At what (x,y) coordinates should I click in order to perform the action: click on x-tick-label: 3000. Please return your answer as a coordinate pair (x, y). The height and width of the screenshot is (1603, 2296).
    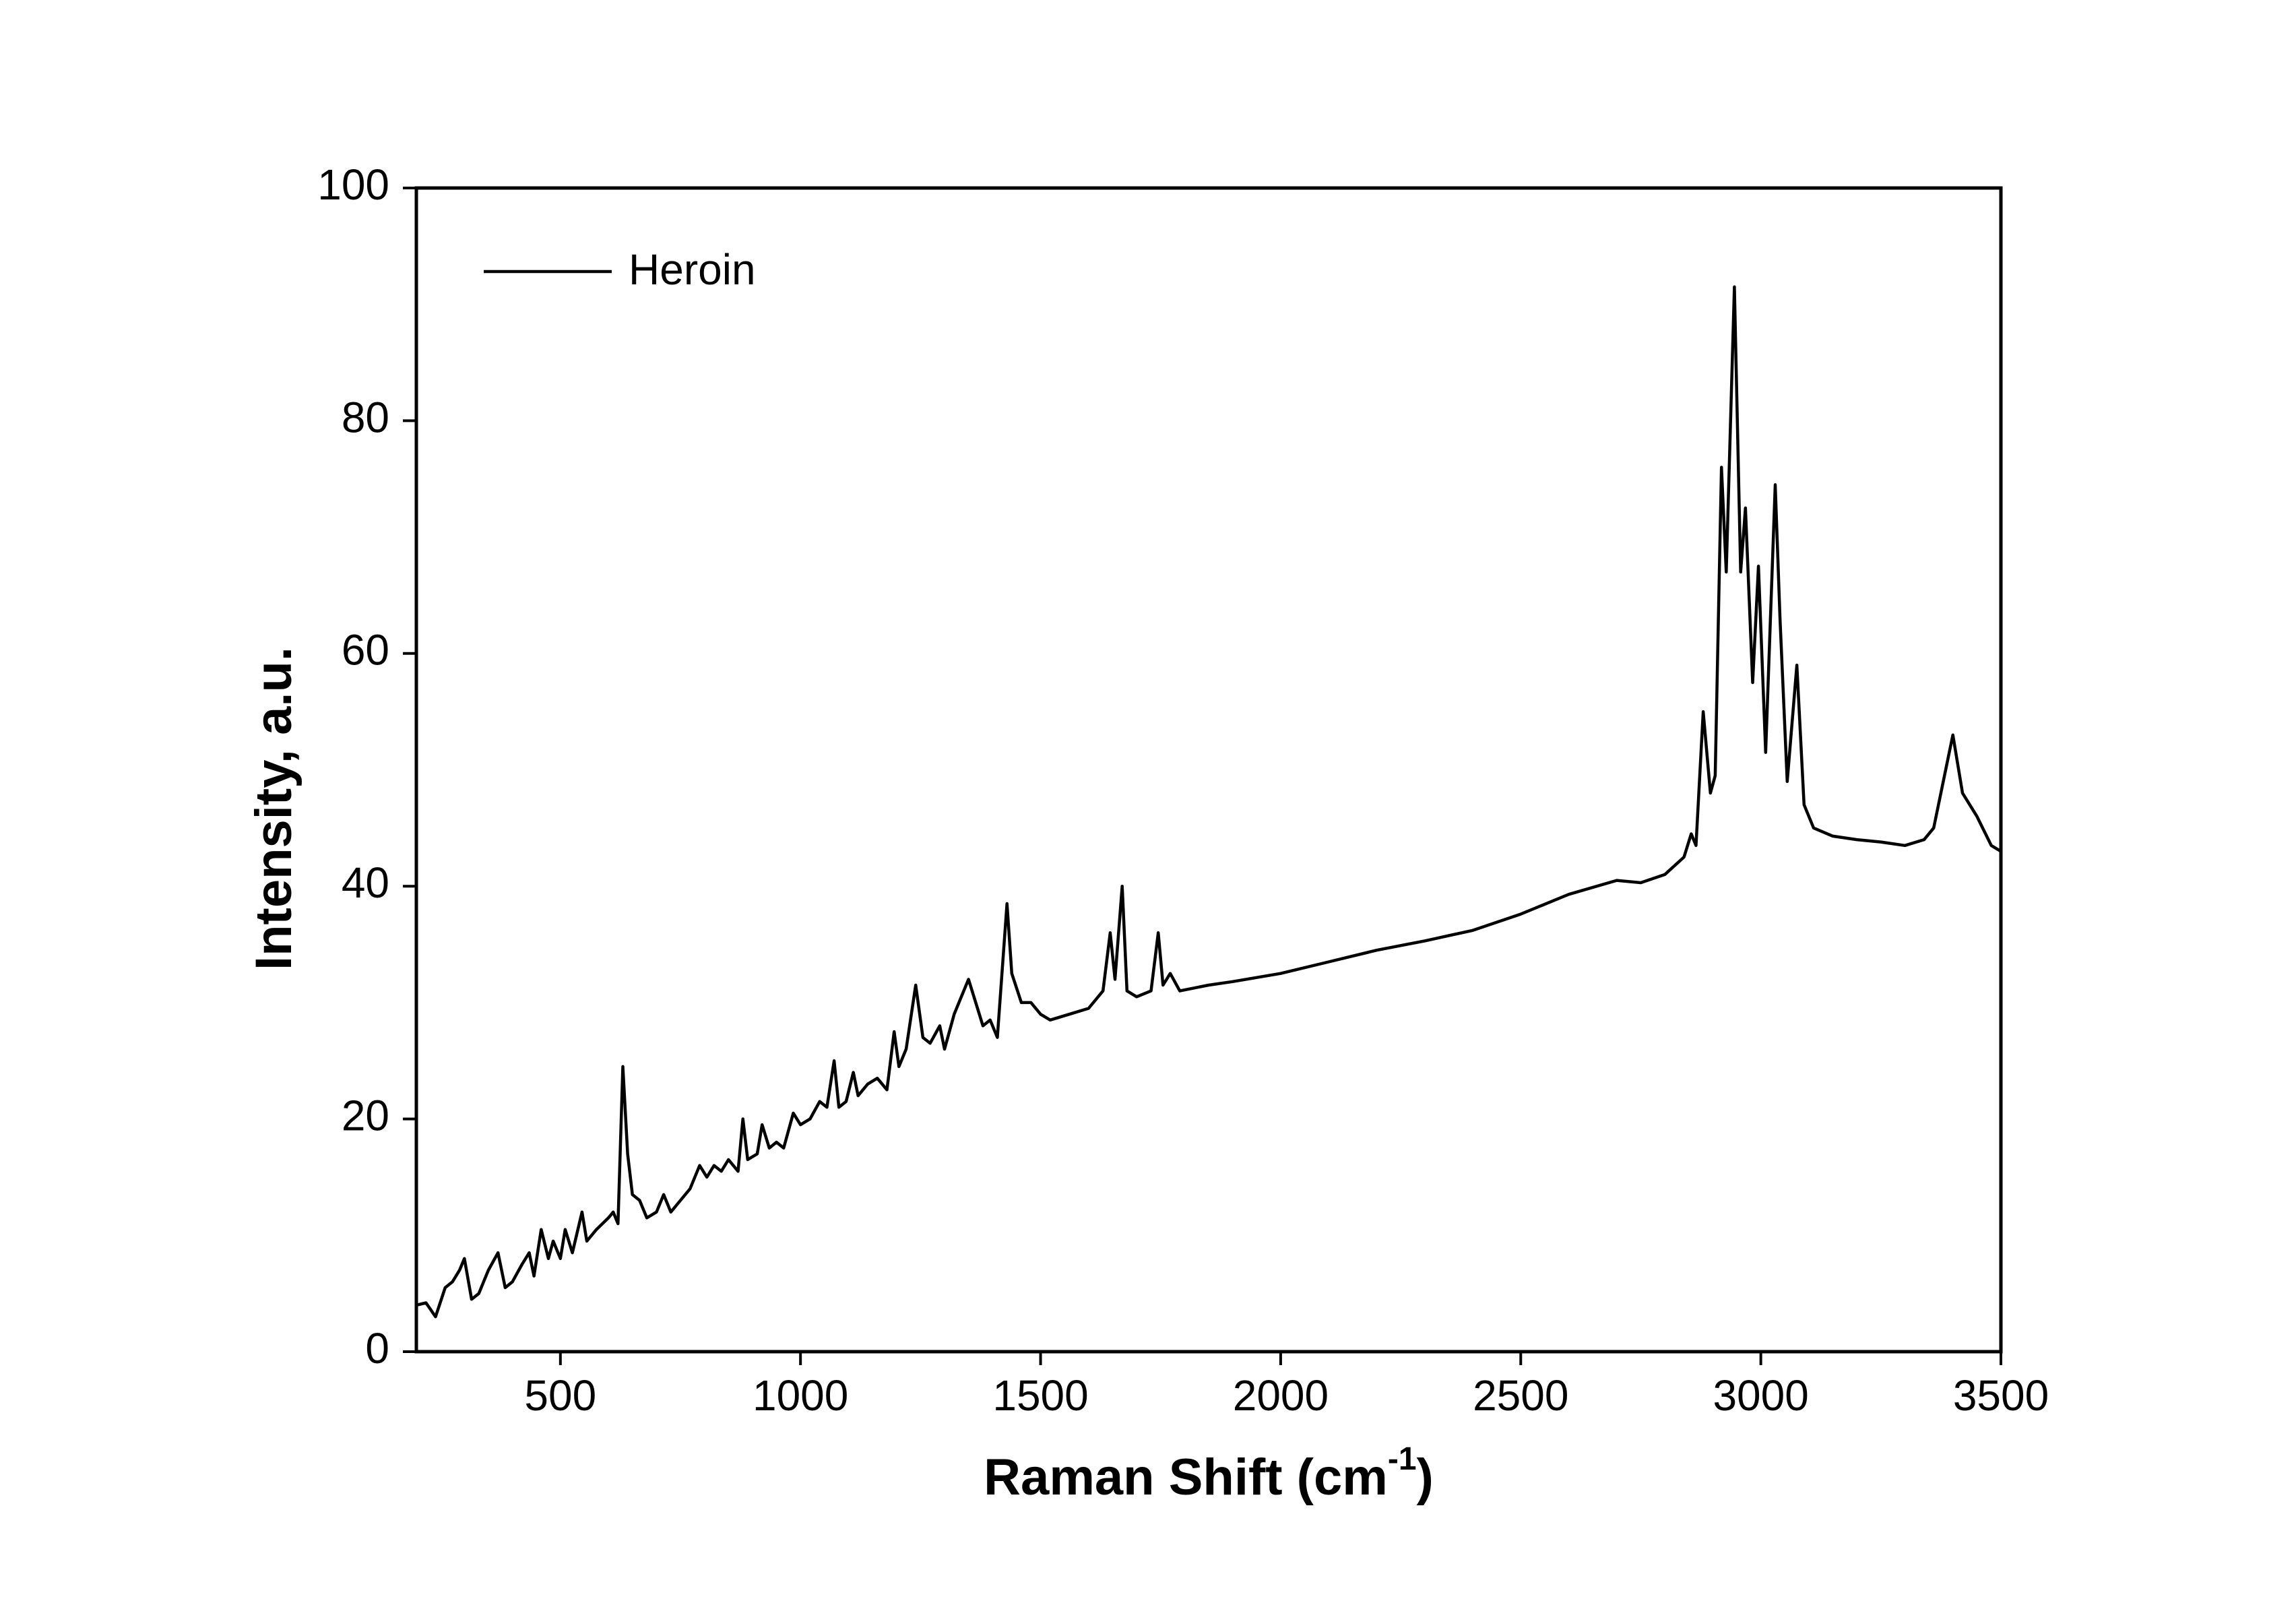
    Looking at the image, I should click on (1760, 1395).